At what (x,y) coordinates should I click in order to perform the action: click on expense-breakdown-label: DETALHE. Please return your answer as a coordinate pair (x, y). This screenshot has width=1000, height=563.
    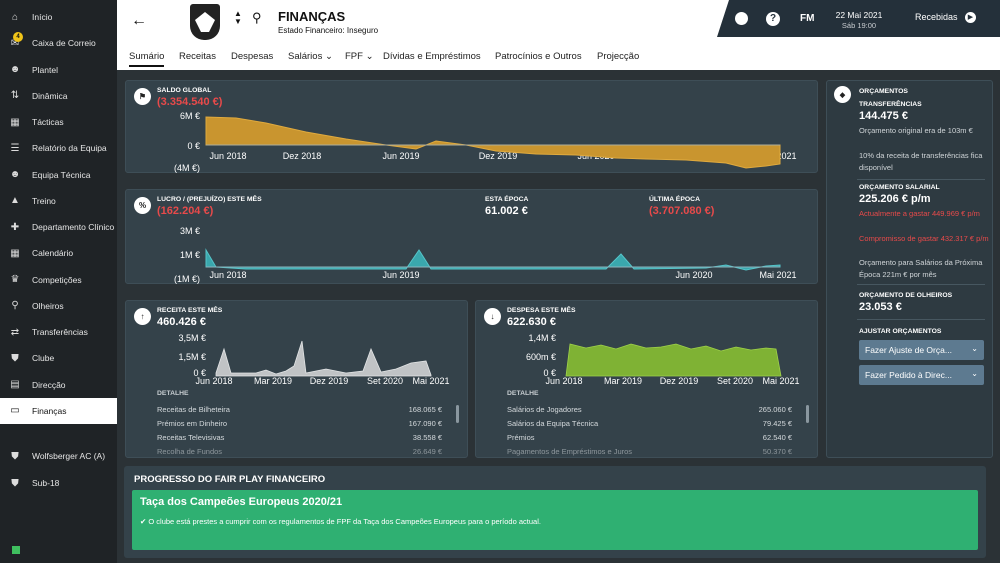
    Looking at the image, I should click on (523, 393).